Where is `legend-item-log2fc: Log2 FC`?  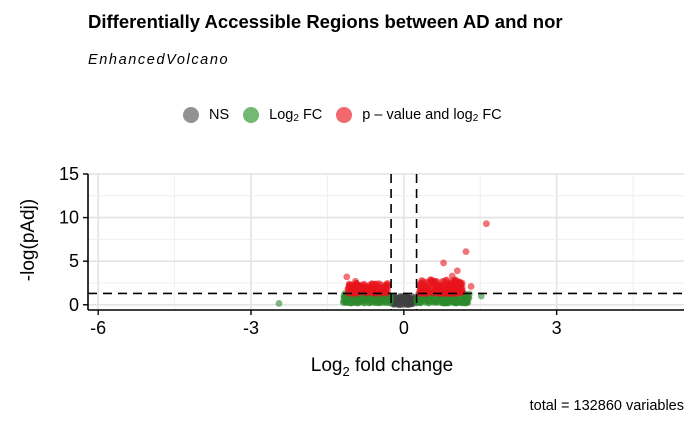
legend-item-log2fc: Log2 FC is located at coordinates (282, 115).